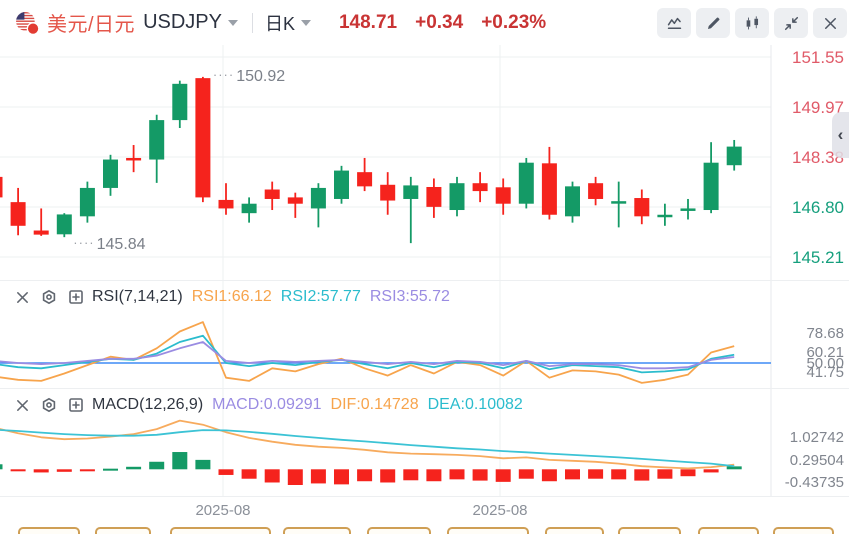 The width and height of the screenshot is (849, 534). Describe the element at coordinates (76, 405) in the screenshot. I see `macd-expand-icon` at that location.